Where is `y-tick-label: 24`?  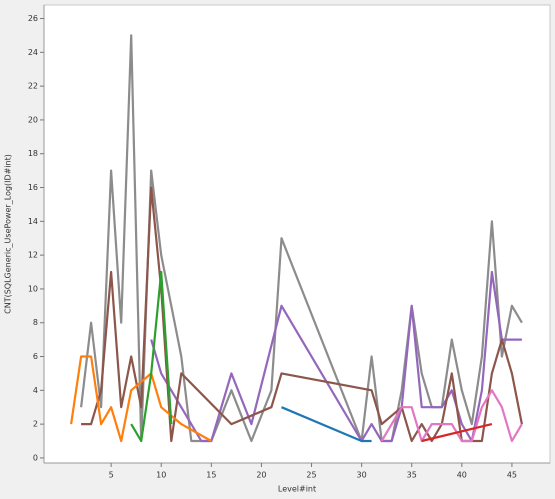
y-tick-label: 24 is located at coordinates (33, 52).